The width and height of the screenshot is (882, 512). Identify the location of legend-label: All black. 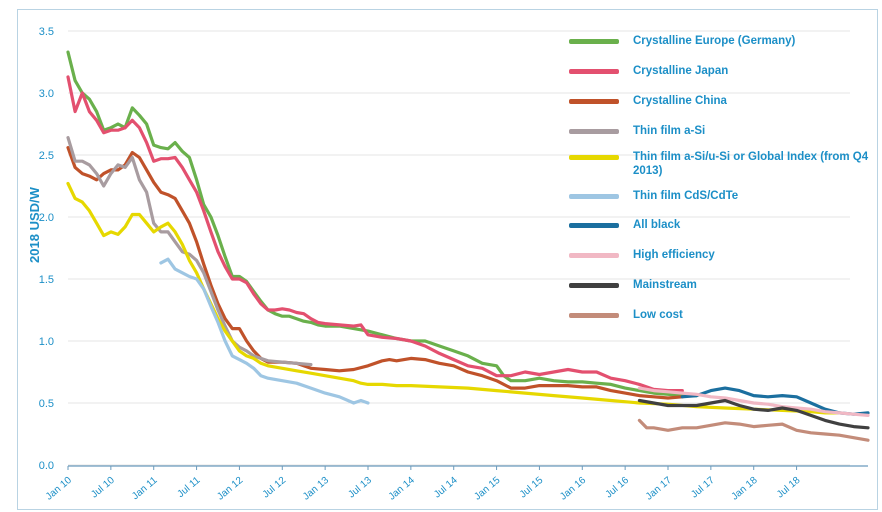
(657, 225).